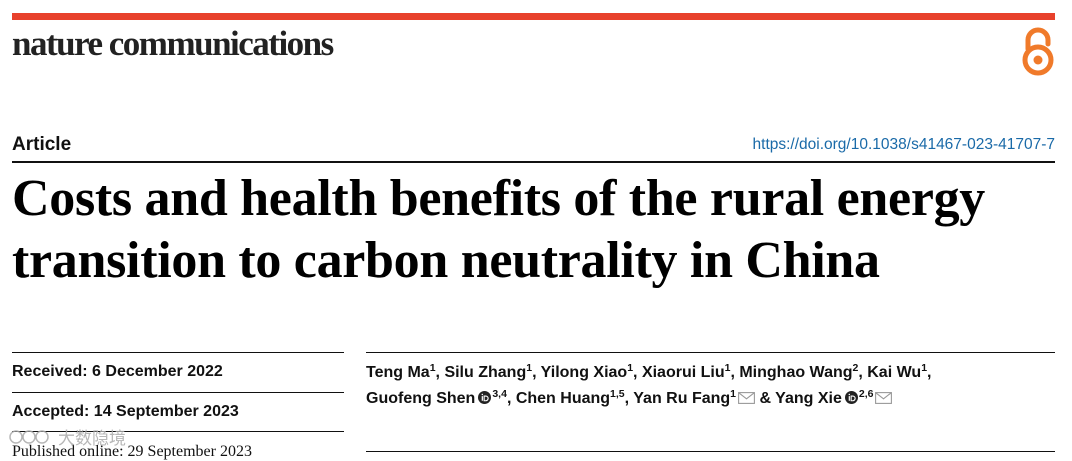 The height and width of the screenshot is (461, 1072). Describe the element at coordinates (617, 394) in the screenshot. I see `author-affiliation: 1,5` at that location.